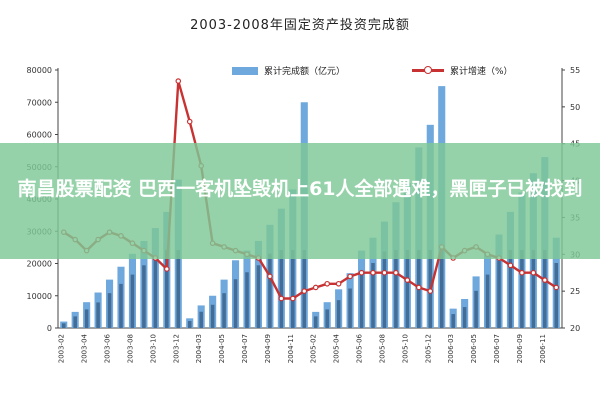 Image resolution: width=600 pixels, height=400 pixels. I want to click on legend-line-label: 累计增速（%）, so click(481, 72).